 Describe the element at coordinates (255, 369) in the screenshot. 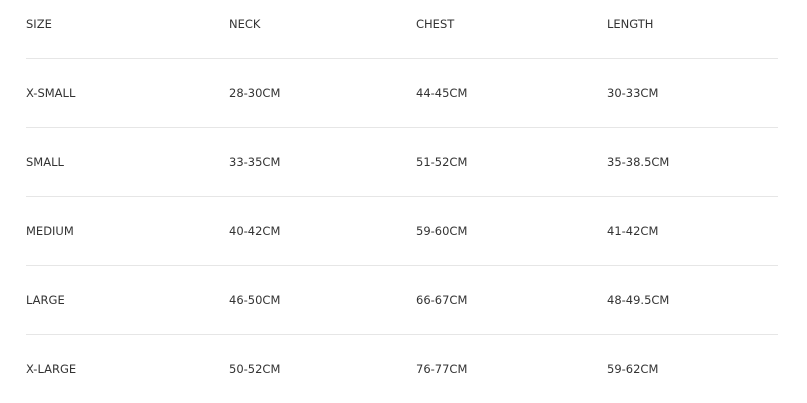

I see `cell-neck: 50-52CM` at that location.